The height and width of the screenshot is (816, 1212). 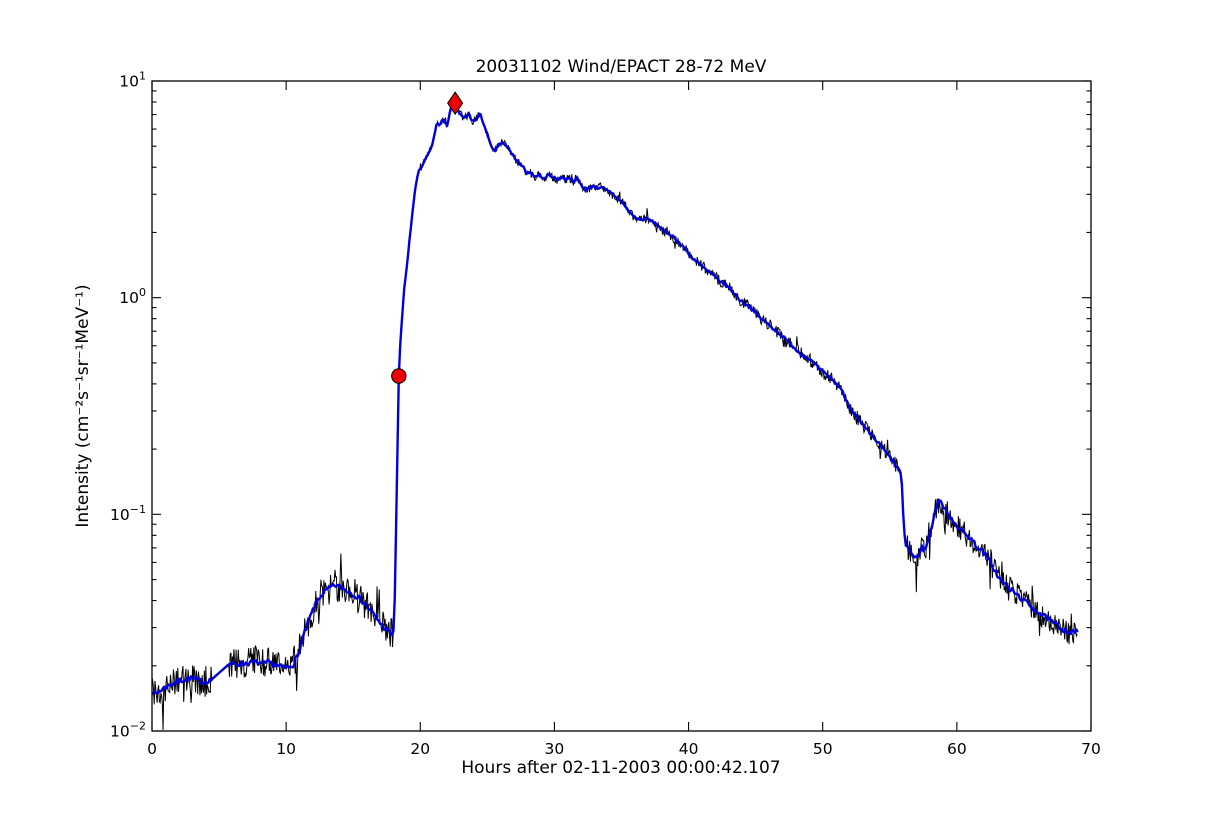 What do you see at coordinates (83, 405) in the screenshot?
I see `y-axis-label: Intensity (cm⁻²s⁻¹sr⁻¹MeV⁻¹)` at bounding box center [83, 405].